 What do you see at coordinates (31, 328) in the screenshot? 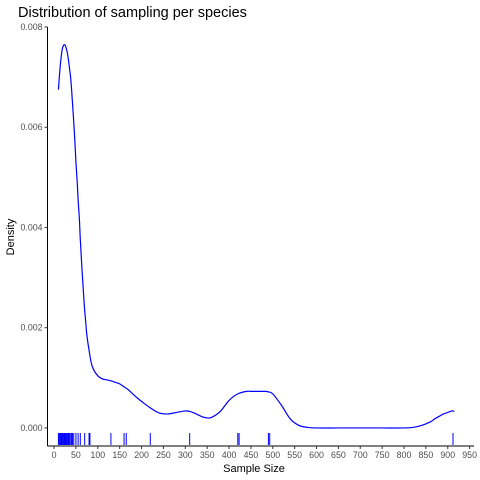
I see `y-tick-label: 0.002` at bounding box center [31, 328].